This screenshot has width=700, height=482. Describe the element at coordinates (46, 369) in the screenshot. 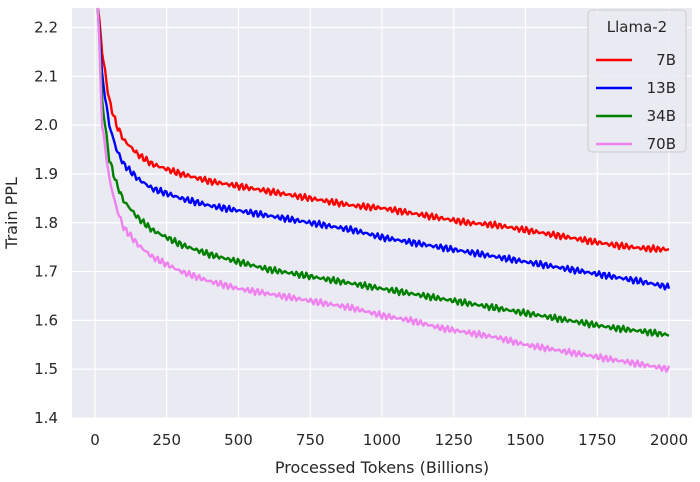

I see `y-tick-label: 1.5` at that location.